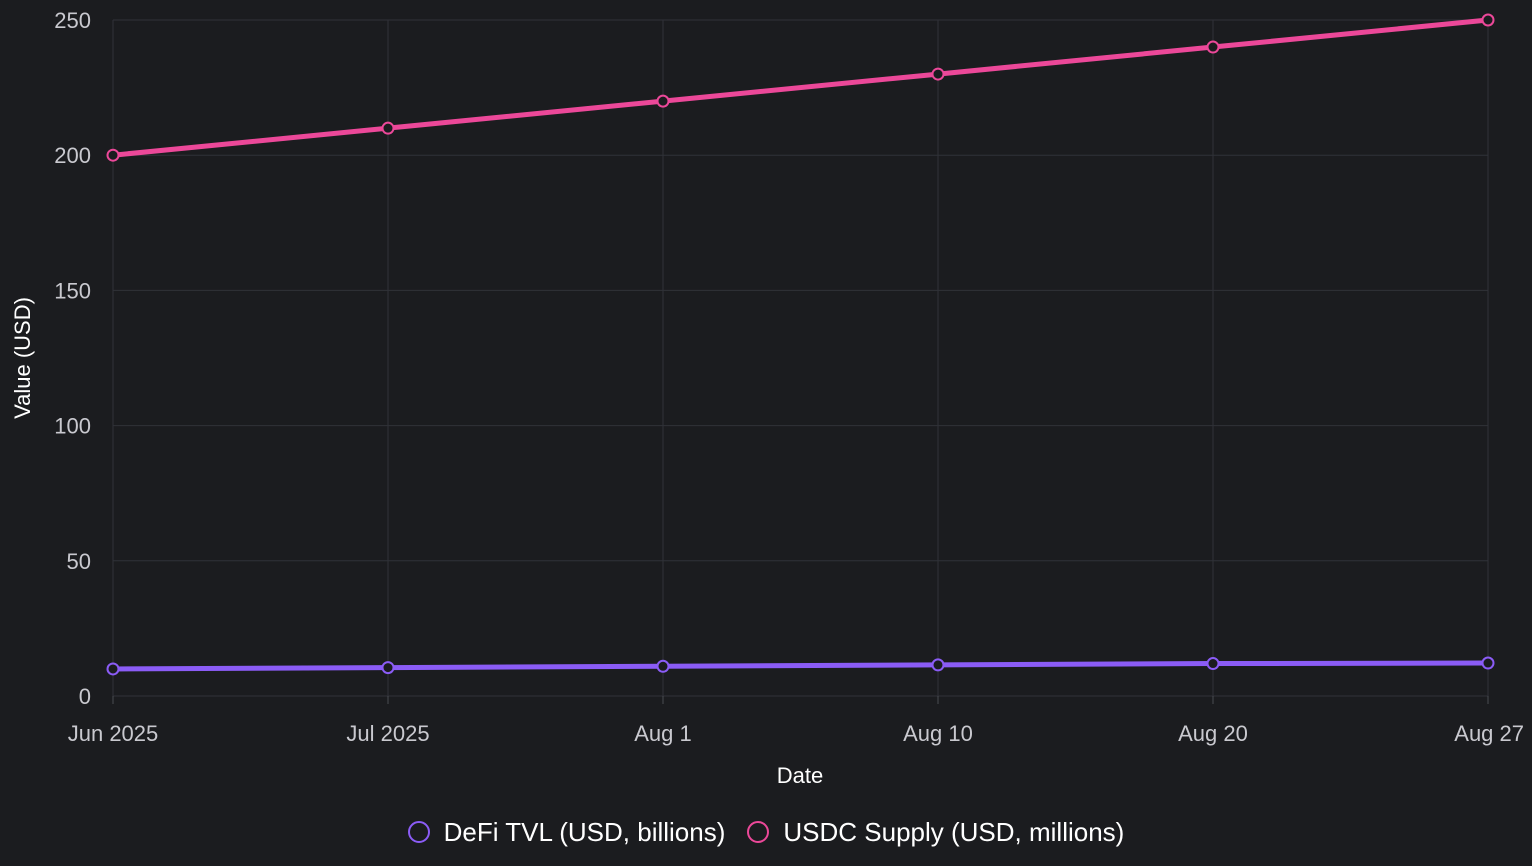 Image resolution: width=1532 pixels, height=866 pixels. Describe the element at coordinates (800, 775) in the screenshot. I see `x-axis-title: Date` at that location.